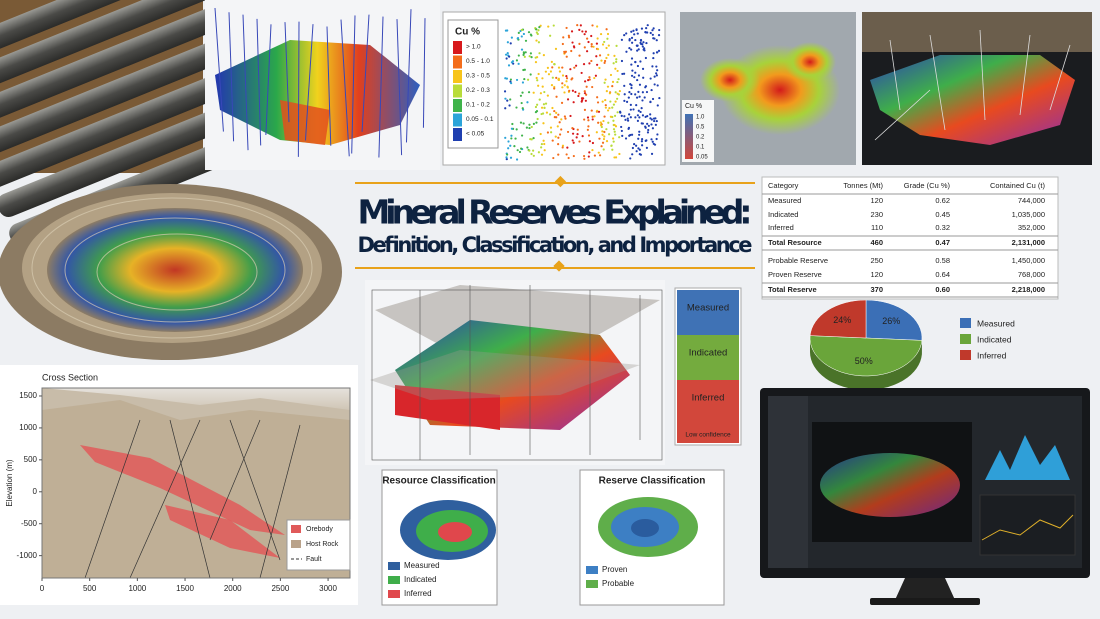 The height and width of the screenshot is (619, 1100). I want to click on box-title: Reserve Classification, so click(652, 481).